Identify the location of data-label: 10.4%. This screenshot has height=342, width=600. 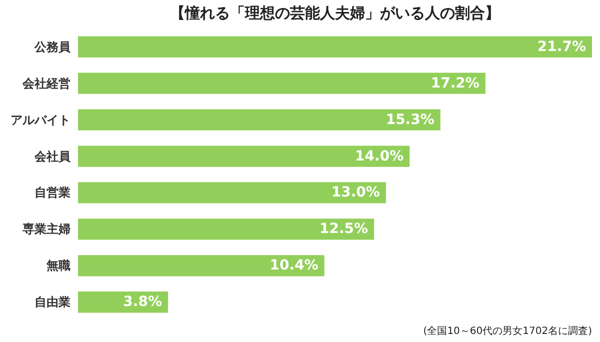
(294, 266).